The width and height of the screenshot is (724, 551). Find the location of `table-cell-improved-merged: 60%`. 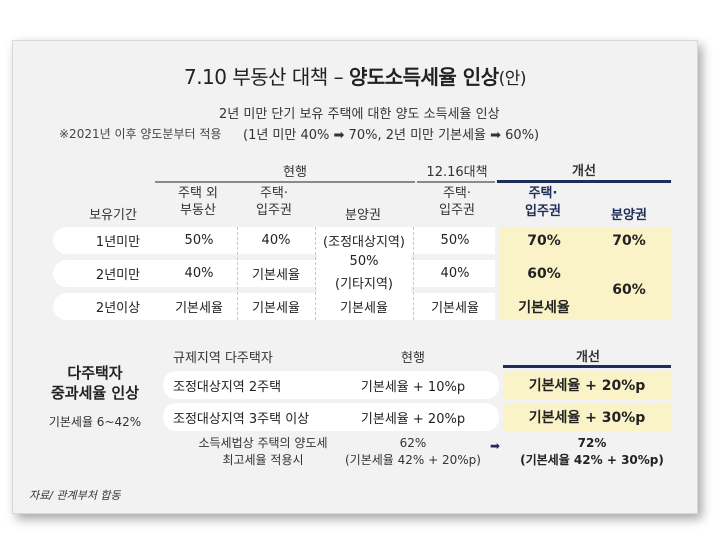

table-cell-improved-merged: 60% is located at coordinates (629, 290).